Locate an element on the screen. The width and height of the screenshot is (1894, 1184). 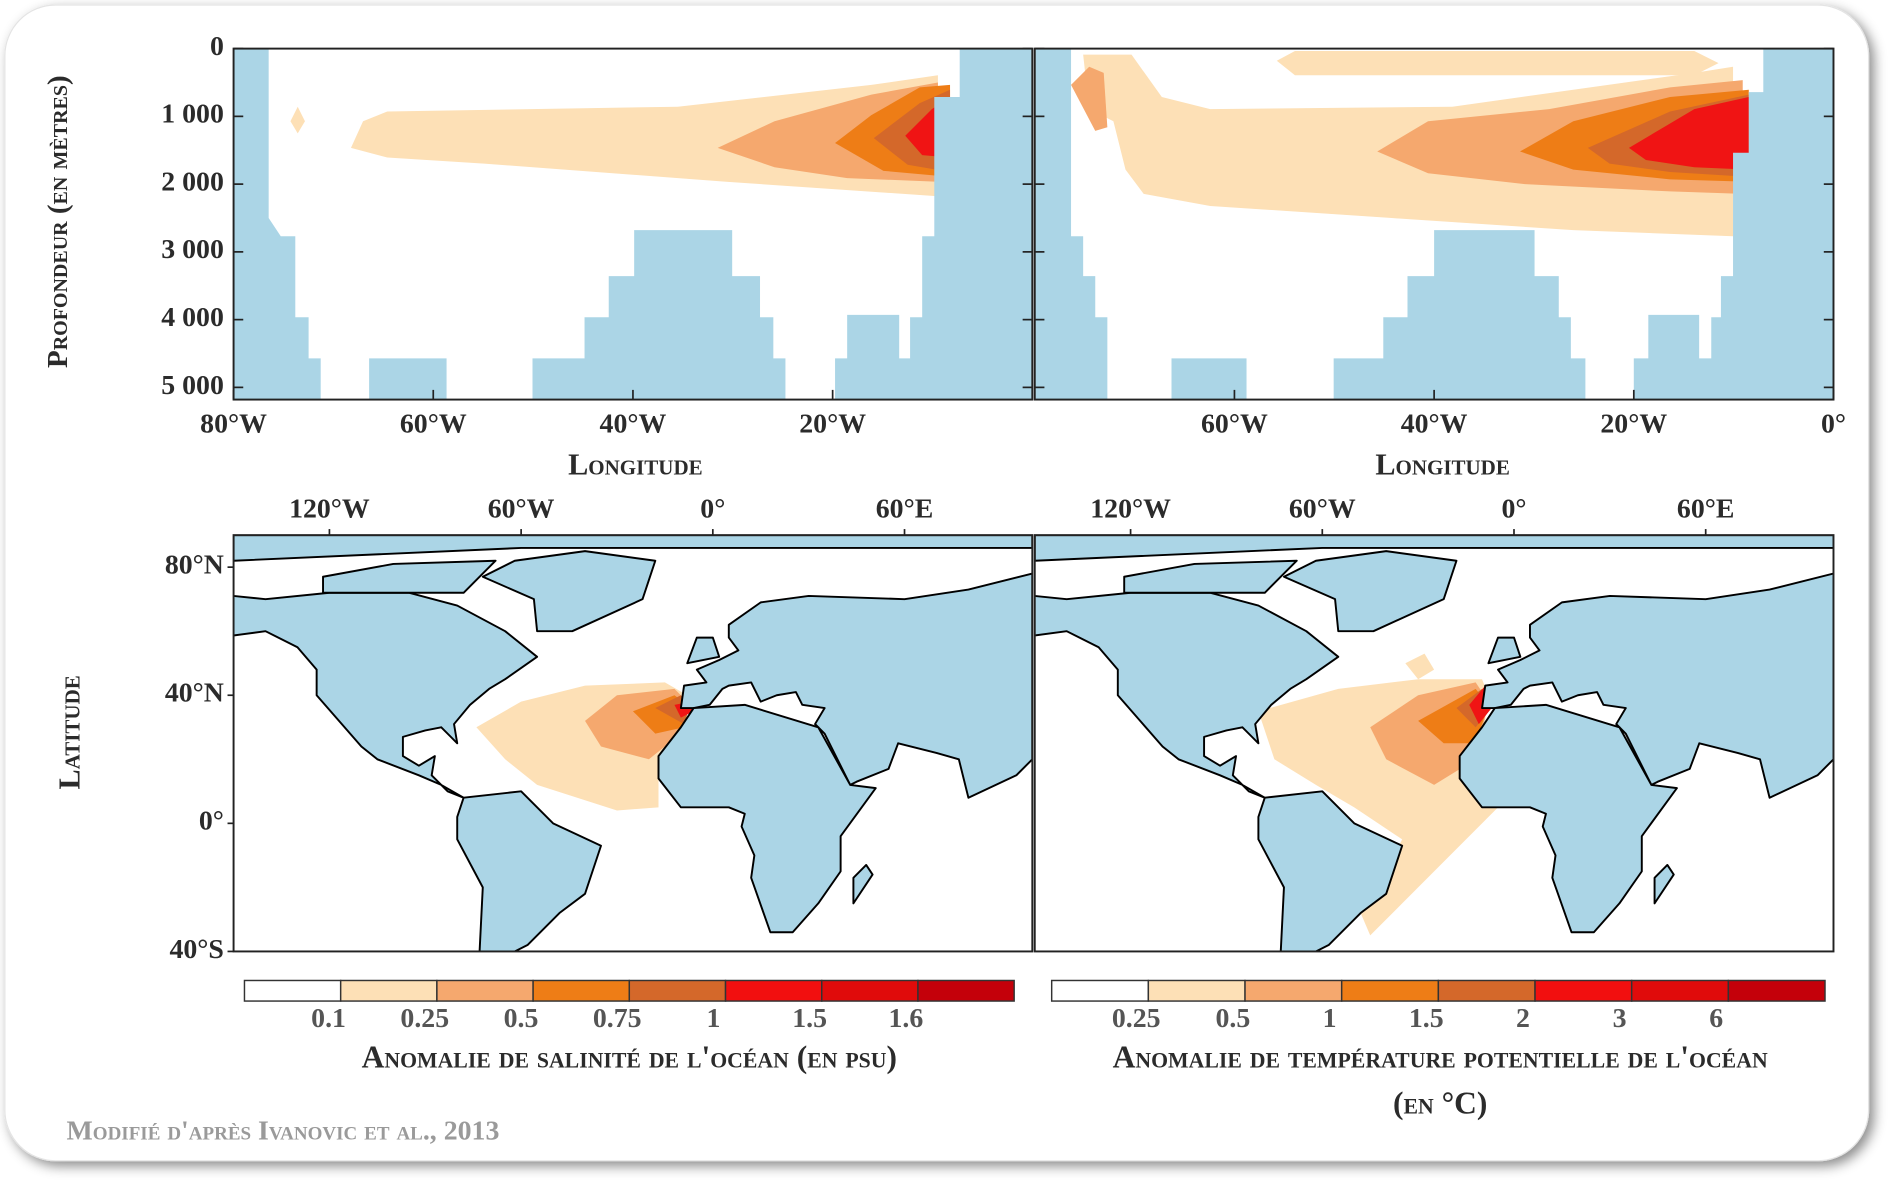
colorbar-label-box: Anomalie de salinité de l'océan (en psu) is located at coordinates (629, 1057).